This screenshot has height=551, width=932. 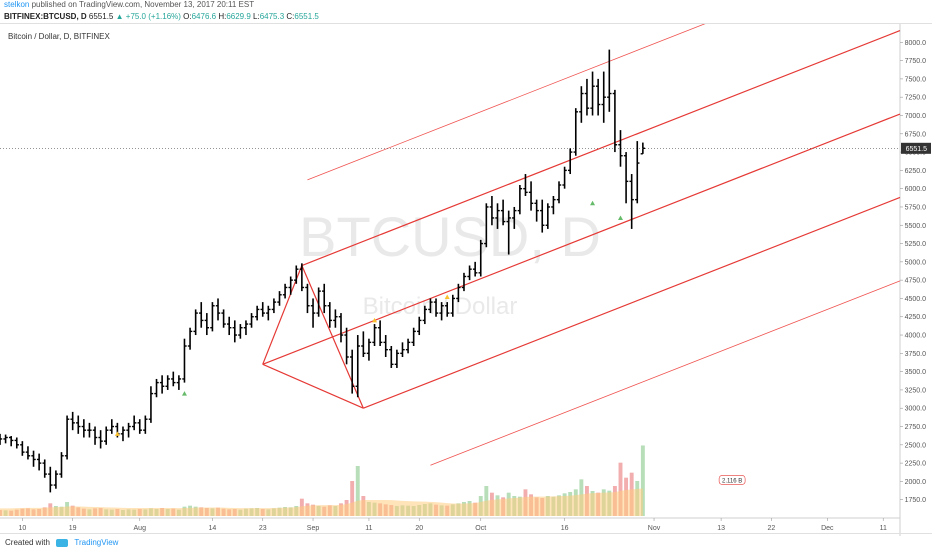 I want to click on low-value: 6475.3, so click(x=272, y=16).